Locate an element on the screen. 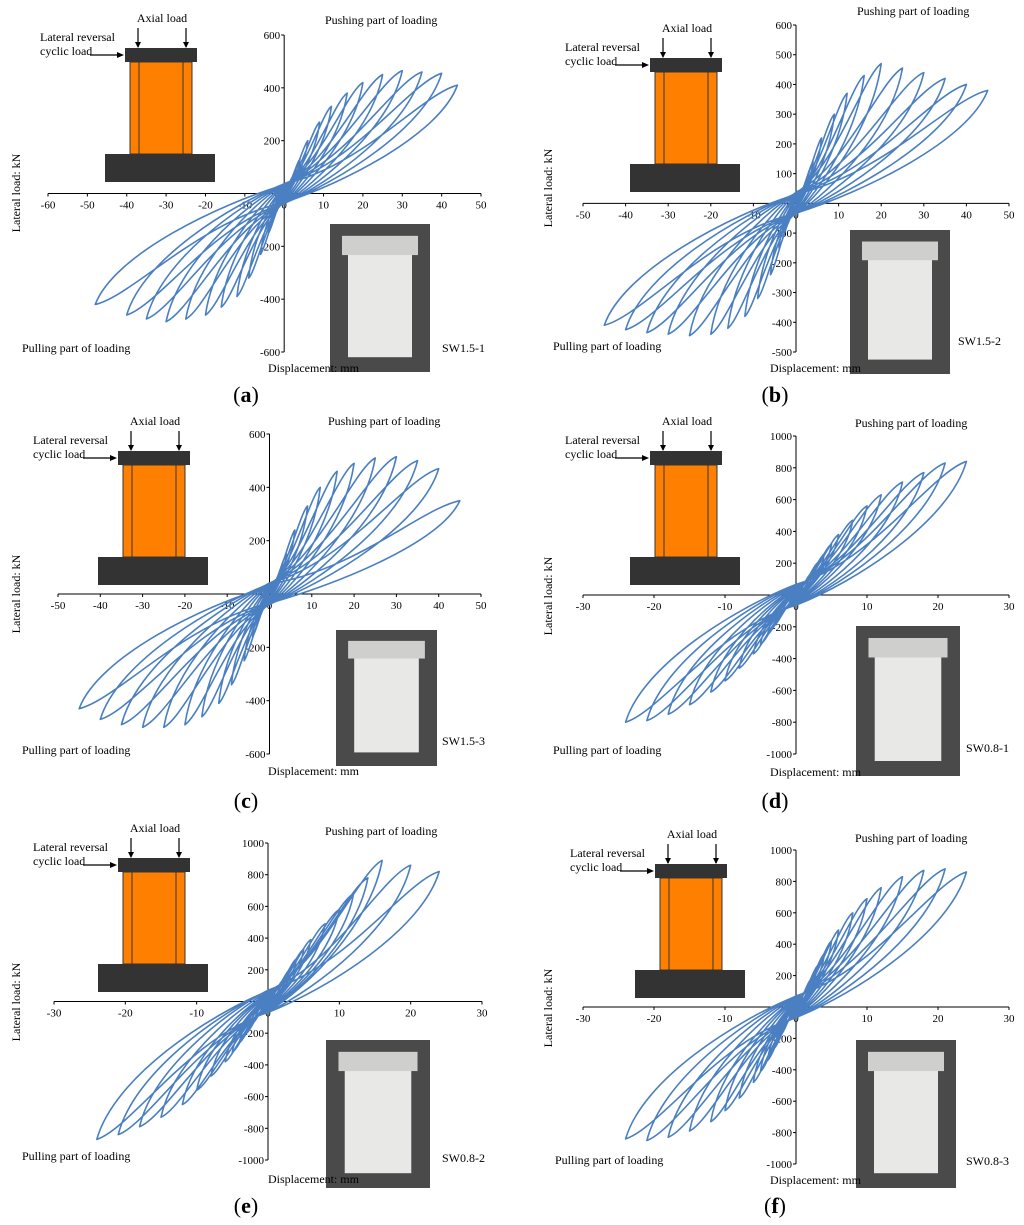 This screenshot has height=1225, width=1024. panel-label: (b) is located at coordinates (775, 394).